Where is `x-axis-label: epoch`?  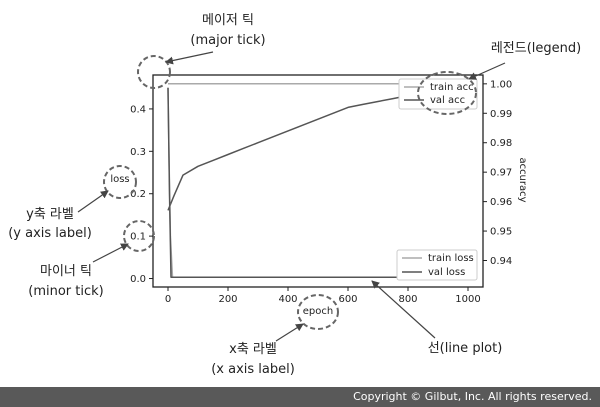
x-axis-label: epoch is located at coordinates (318, 311).